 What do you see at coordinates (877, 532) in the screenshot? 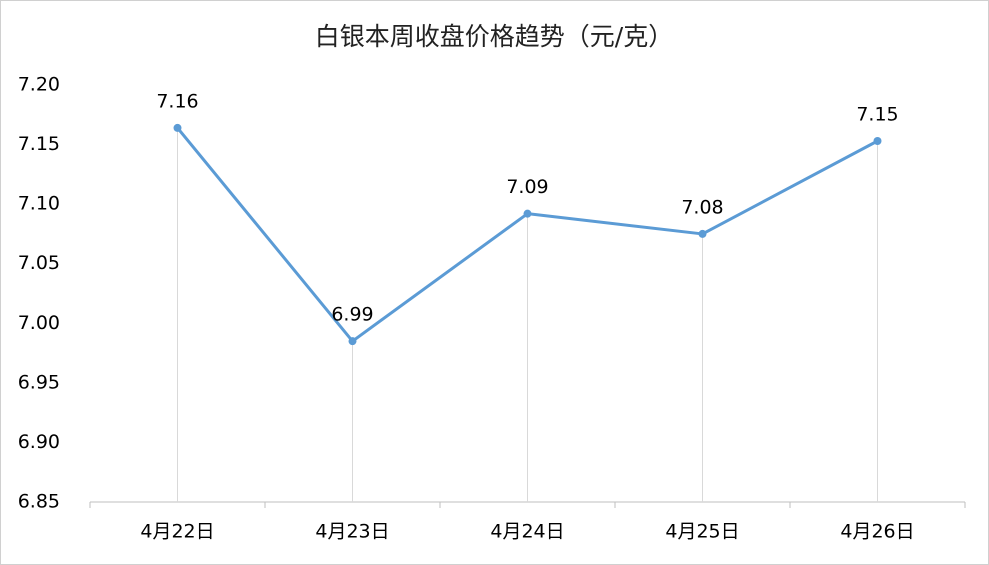
I see `x-tick-label: 4月26日` at bounding box center [877, 532].